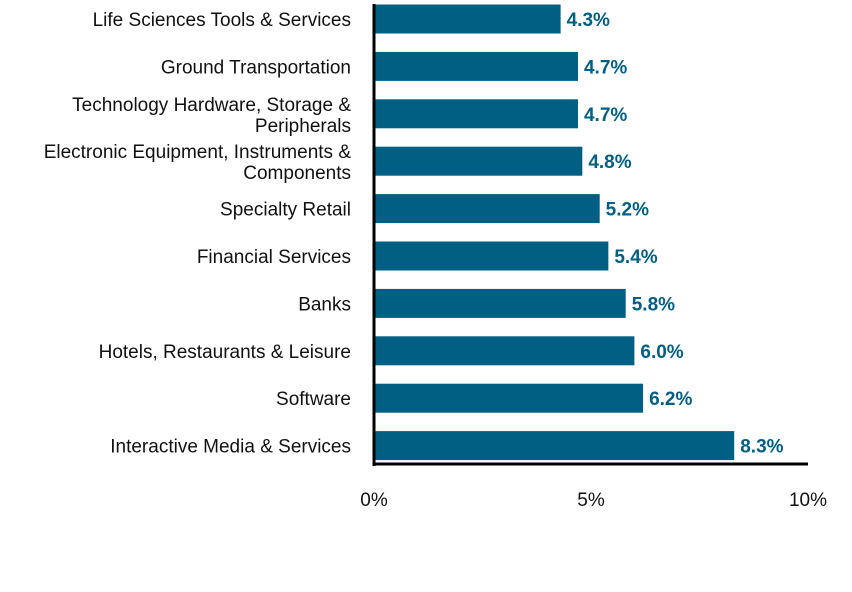 The image size is (852, 592). What do you see at coordinates (230, 447) in the screenshot?
I see `category-label: Interactive Media & Services` at bounding box center [230, 447].